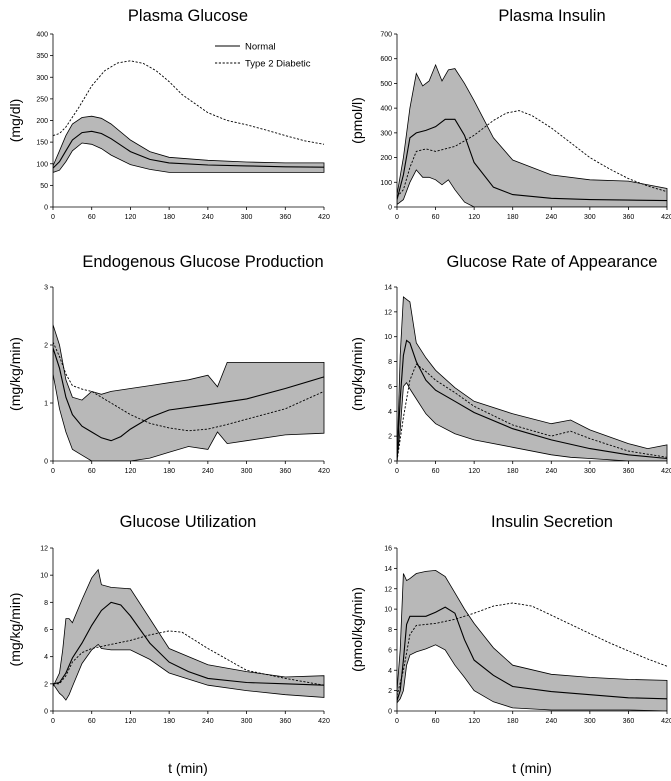  I want to click on panel-endogenous-glucose-production-x-tick-label: 240, so click(208, 471).